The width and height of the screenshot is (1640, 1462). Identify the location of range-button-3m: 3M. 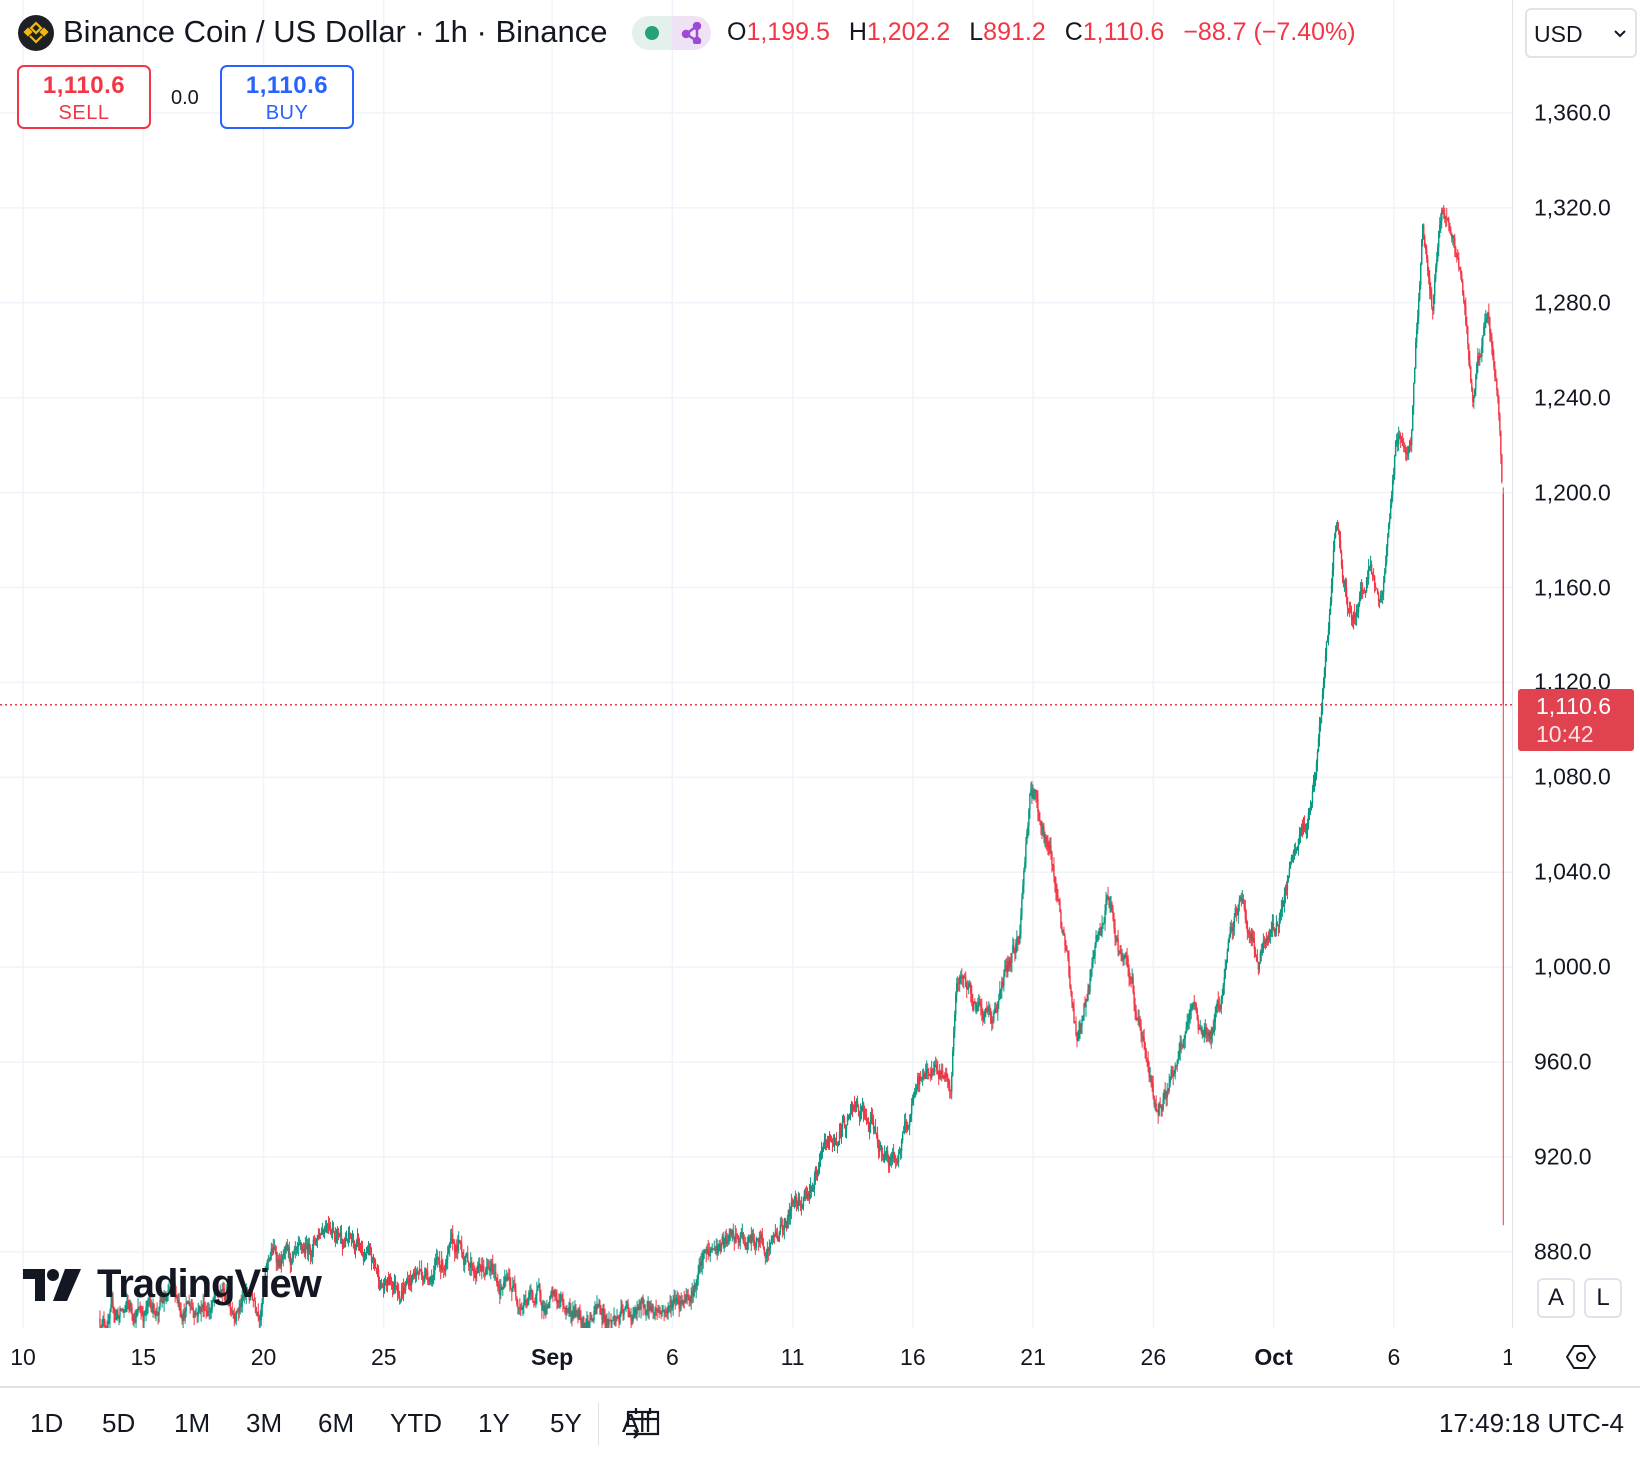
(264, 1423).